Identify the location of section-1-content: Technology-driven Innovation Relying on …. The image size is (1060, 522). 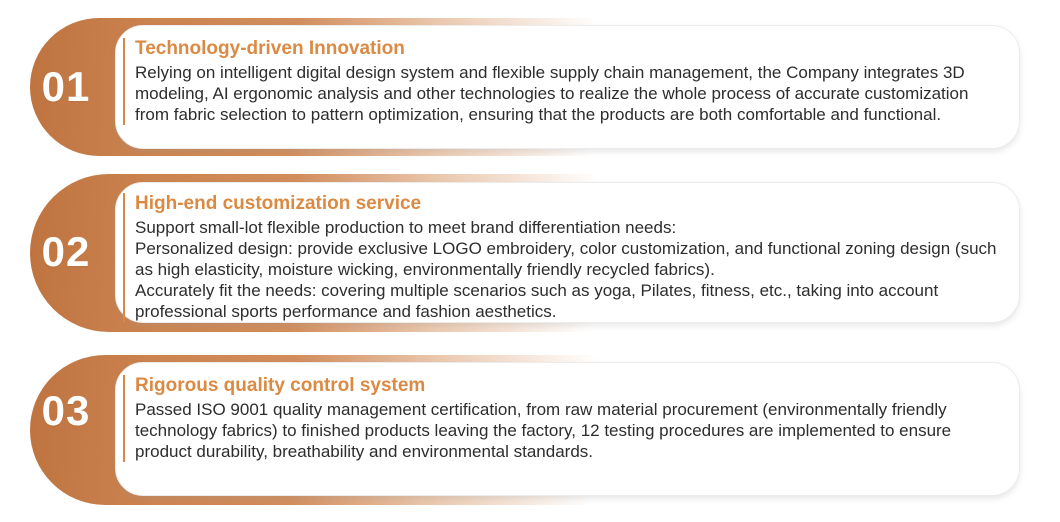
(564, 81).